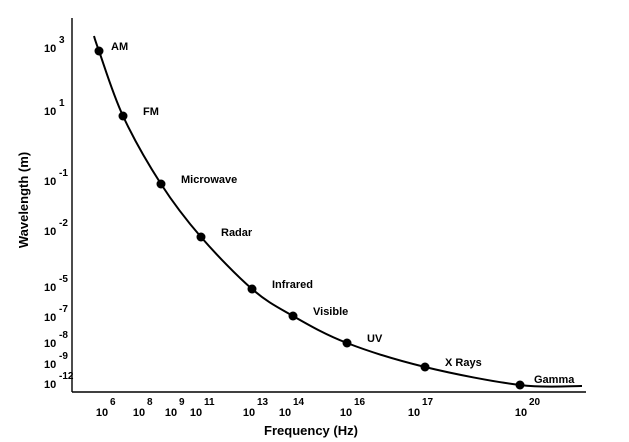 The image size is (629, 442). I want to click on x-tick-exponent: 11, so click(209, 402).